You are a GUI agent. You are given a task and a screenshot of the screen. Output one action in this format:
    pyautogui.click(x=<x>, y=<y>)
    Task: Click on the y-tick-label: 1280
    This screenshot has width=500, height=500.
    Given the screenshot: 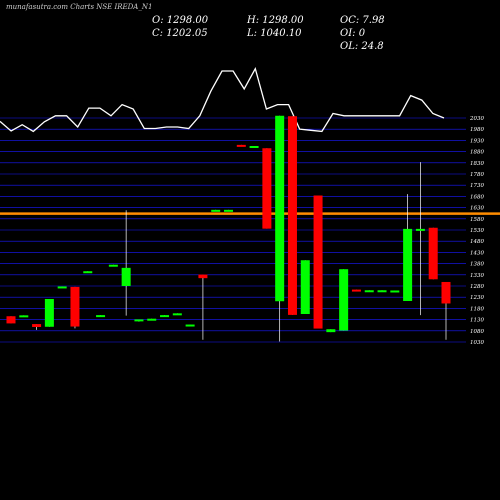 What is the action you would take?
    pyautogui.click(x=477, y=287)
    